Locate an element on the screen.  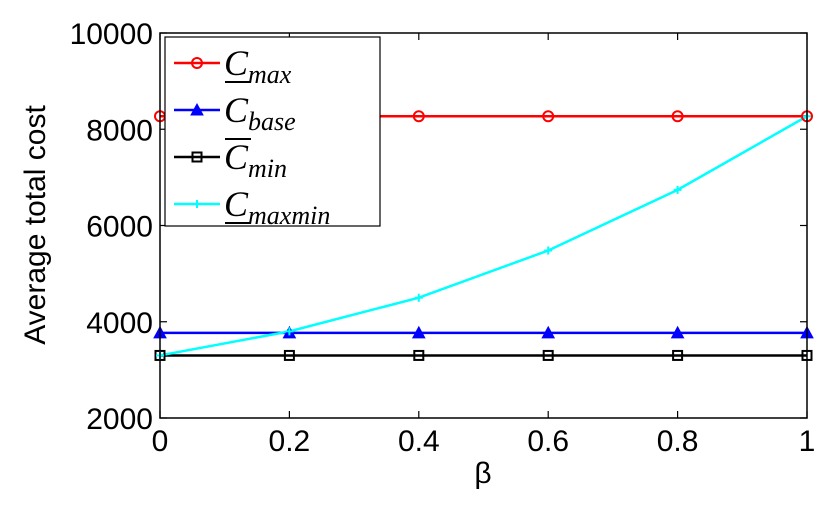
legend-label-min: Cmin is located at coordinates (255, 160).